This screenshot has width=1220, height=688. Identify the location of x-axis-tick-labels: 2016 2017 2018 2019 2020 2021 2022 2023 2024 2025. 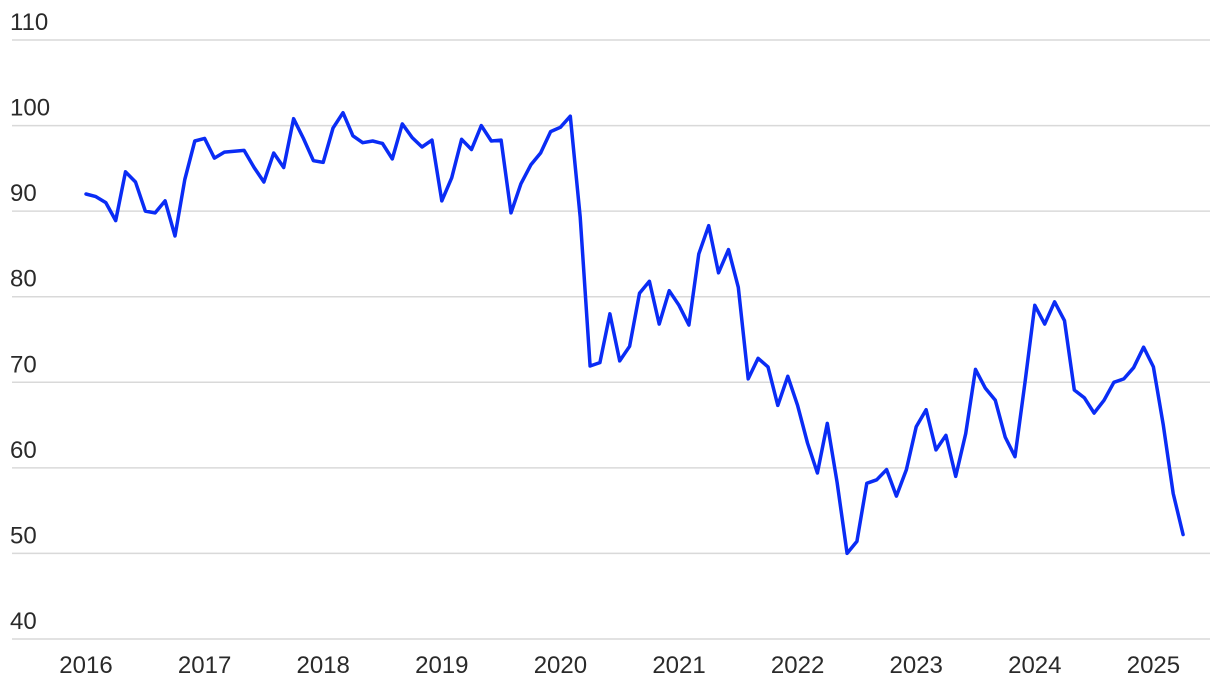
(619, 665).